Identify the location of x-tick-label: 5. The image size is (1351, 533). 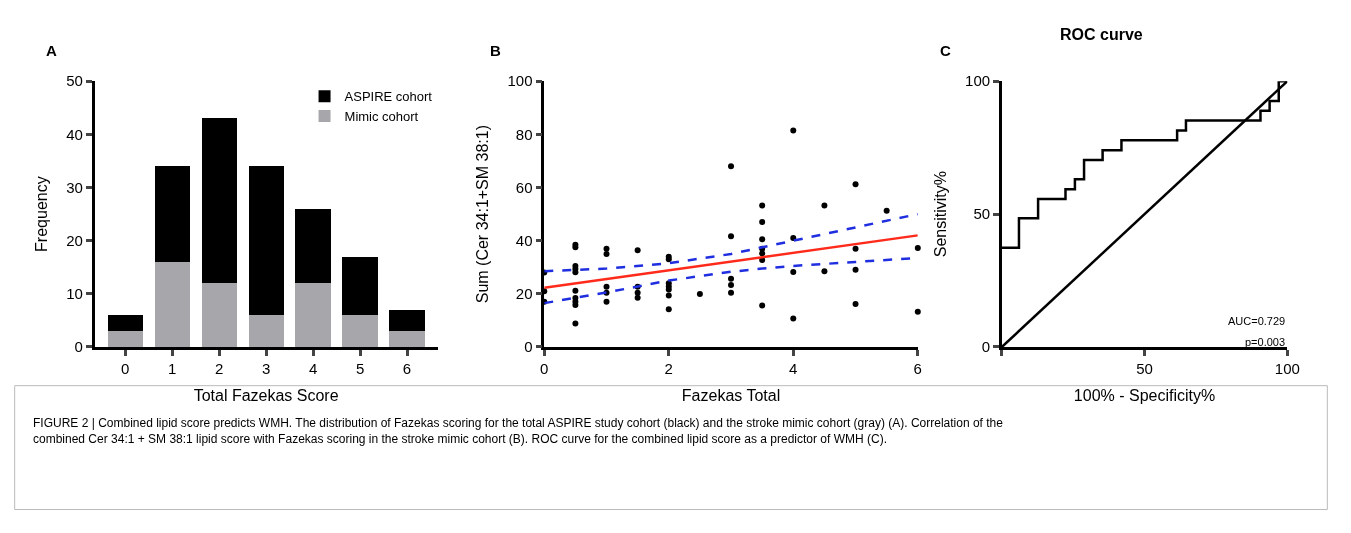
(360, 368).